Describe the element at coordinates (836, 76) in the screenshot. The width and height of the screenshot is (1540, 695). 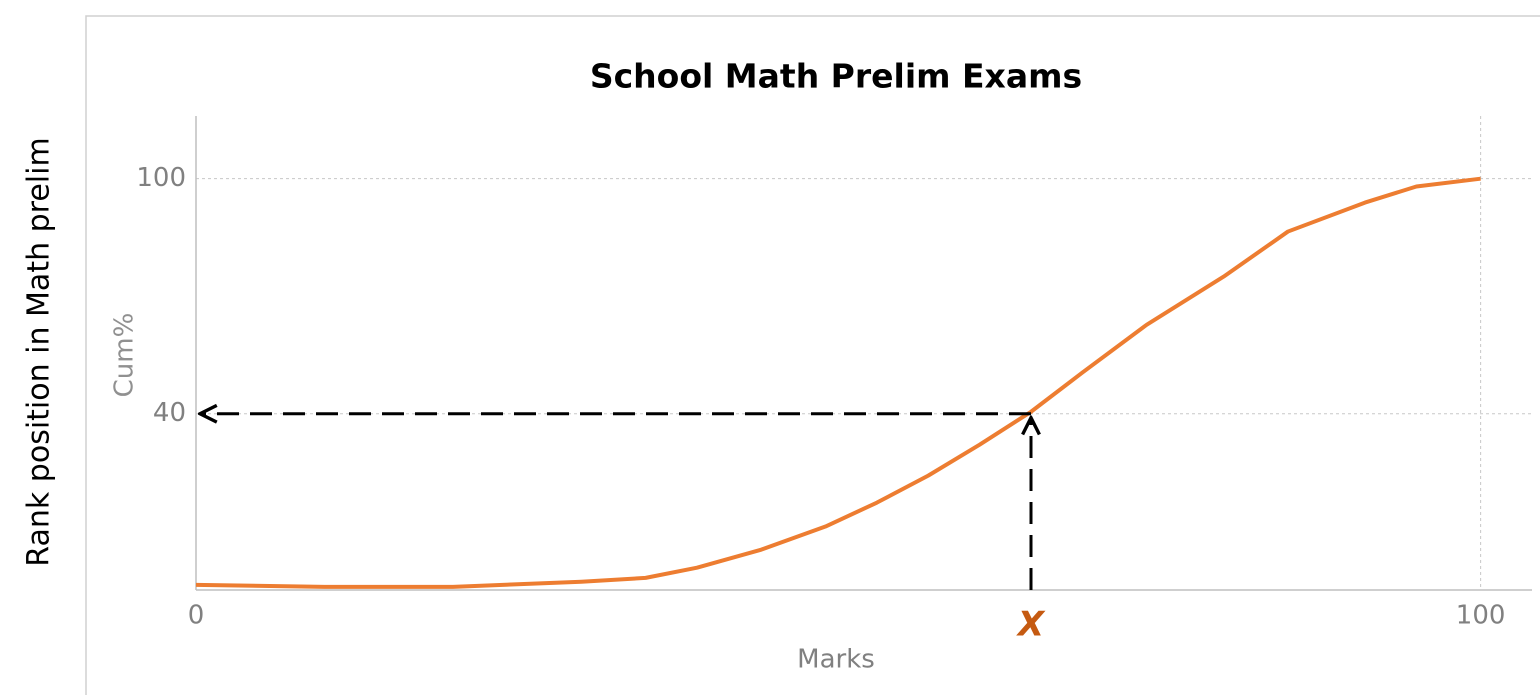
I see `chart-title: School Math Prelim Exams` at that location.